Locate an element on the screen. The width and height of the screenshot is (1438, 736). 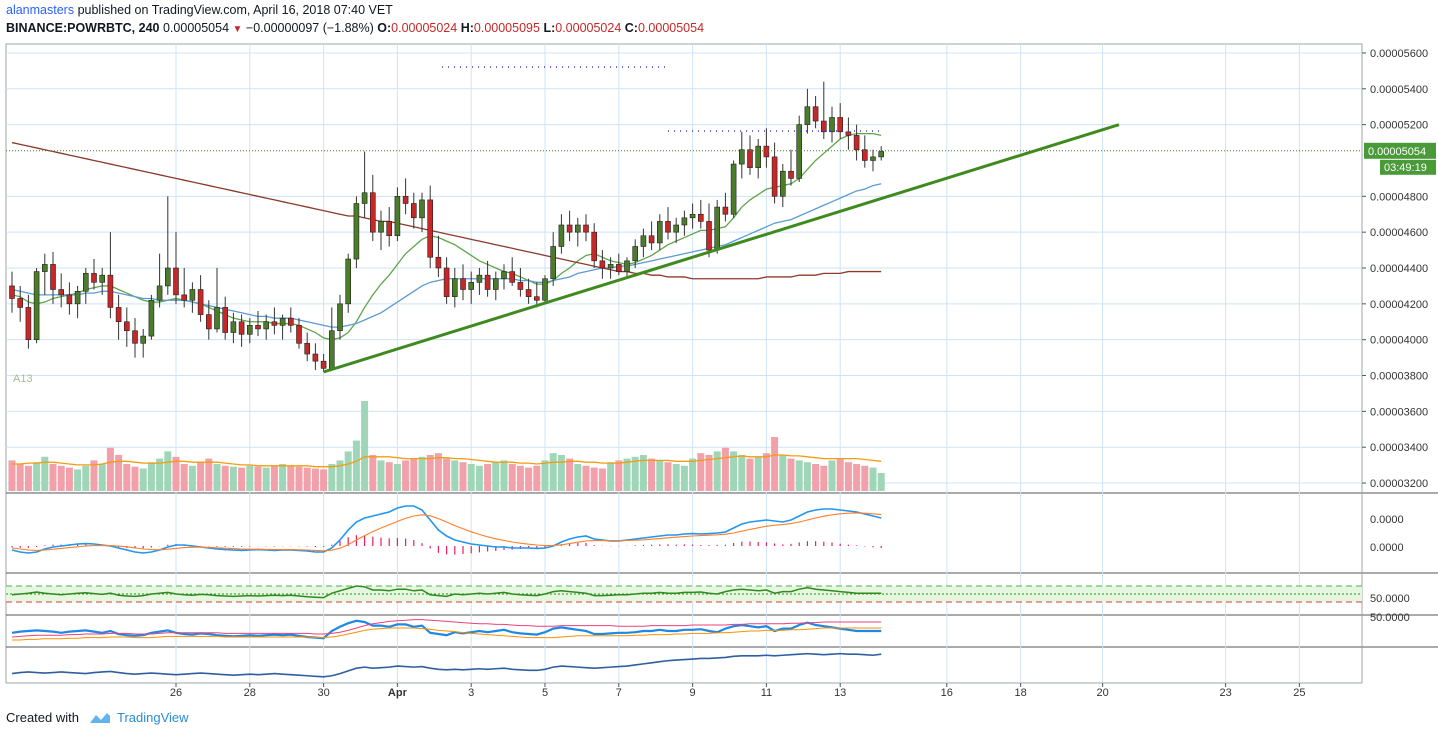
macd-tick-label: 0.0000 is located at coordinates (1387, 520).